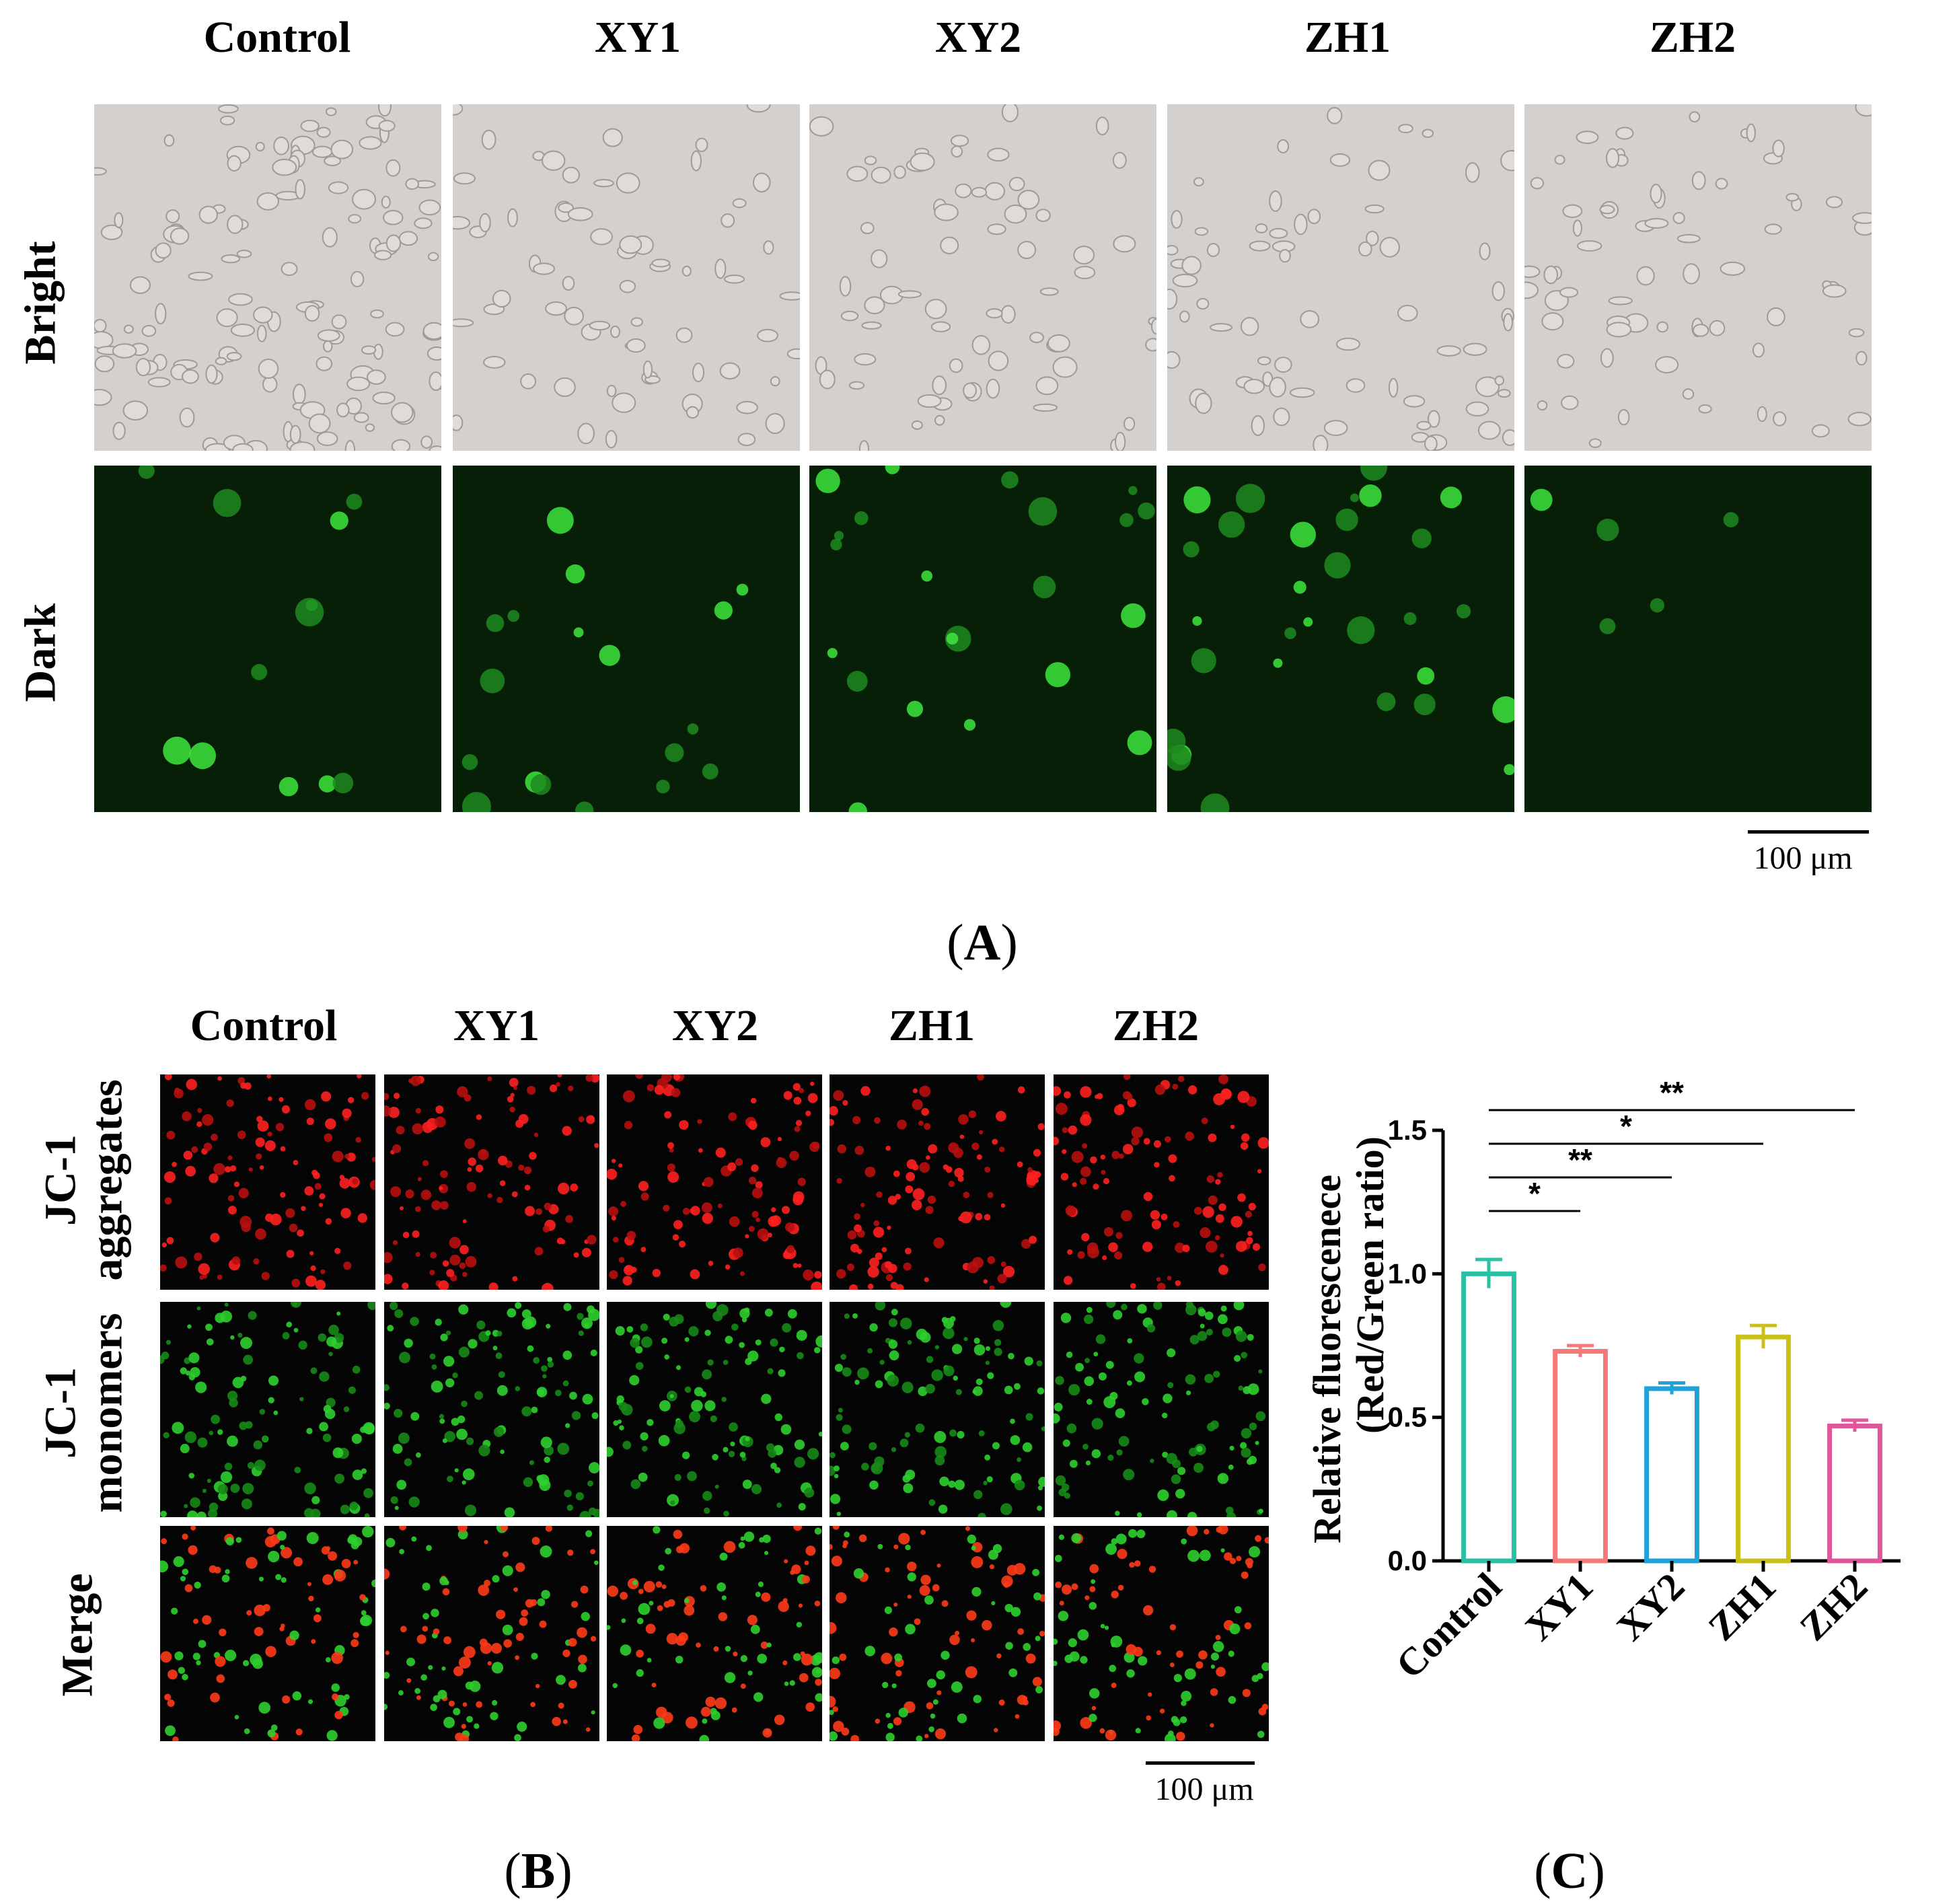 The image size is (1953, 1904). Describe the element at coordinates (491, 1633) in the screenshot. I see `panel-b-merge-image-xy1` at that location.